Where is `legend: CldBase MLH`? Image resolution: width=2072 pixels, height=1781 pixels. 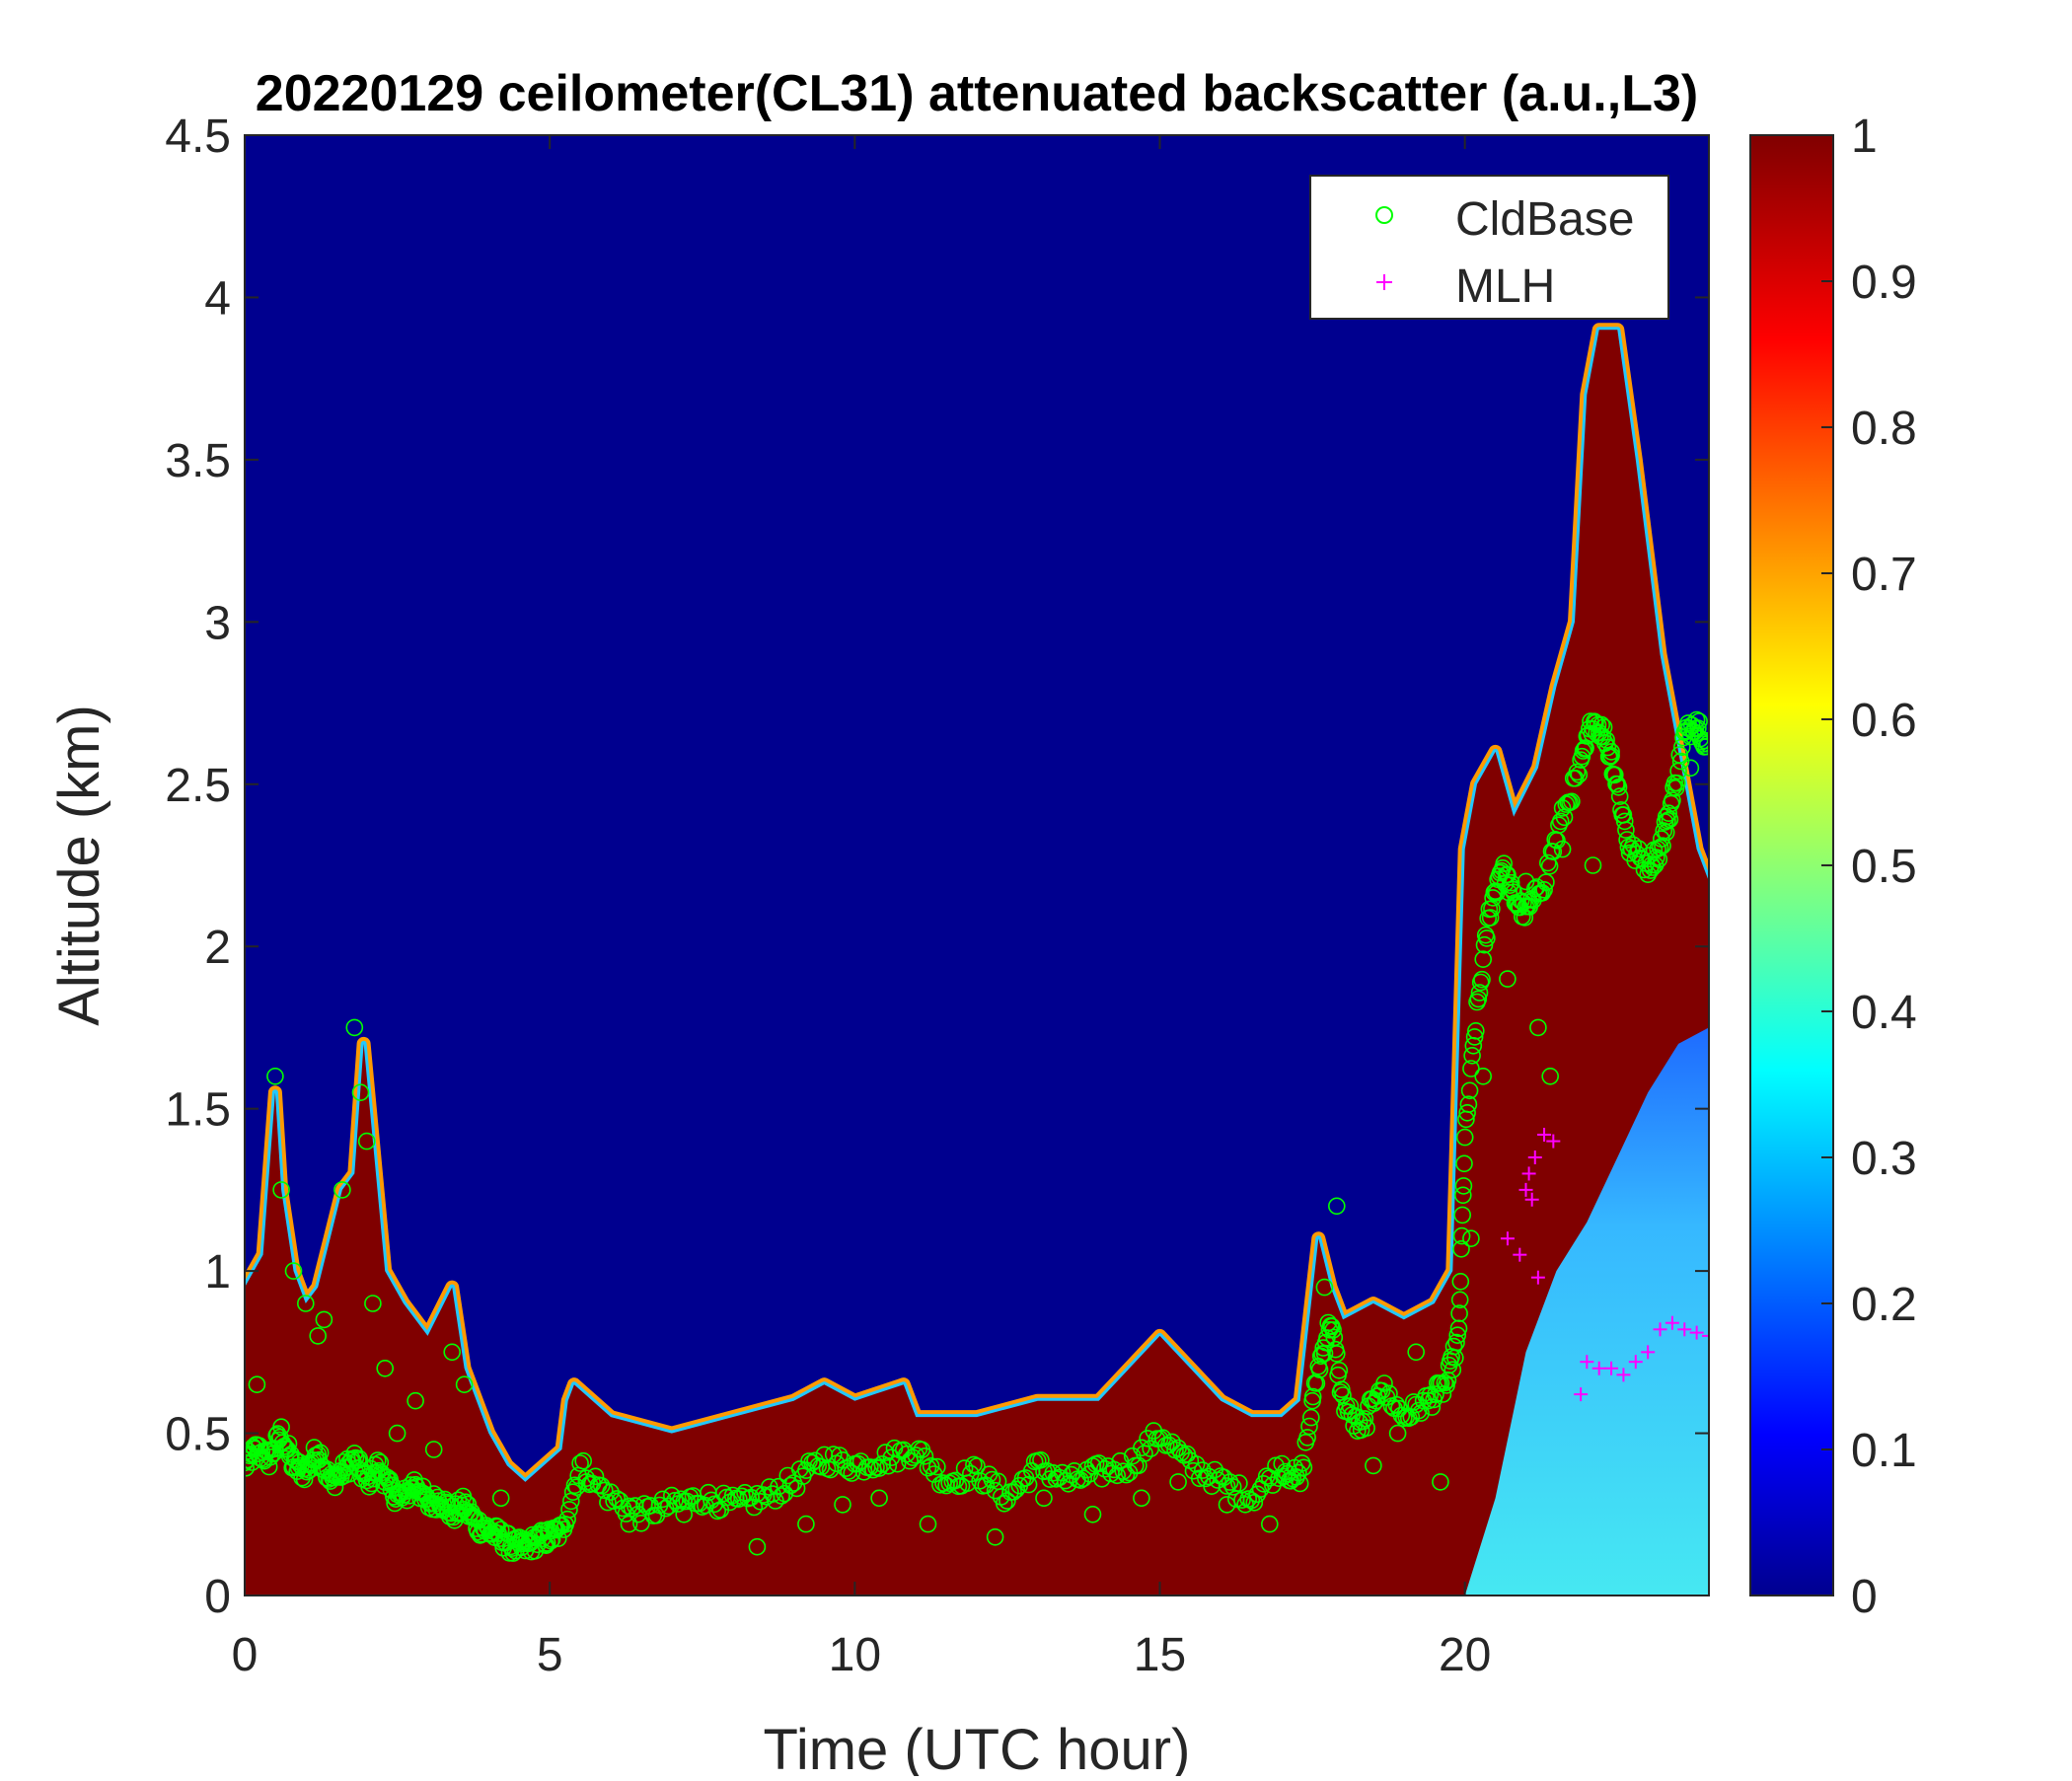
legend: CldBase MLH is located at coordinates (1489, 247).